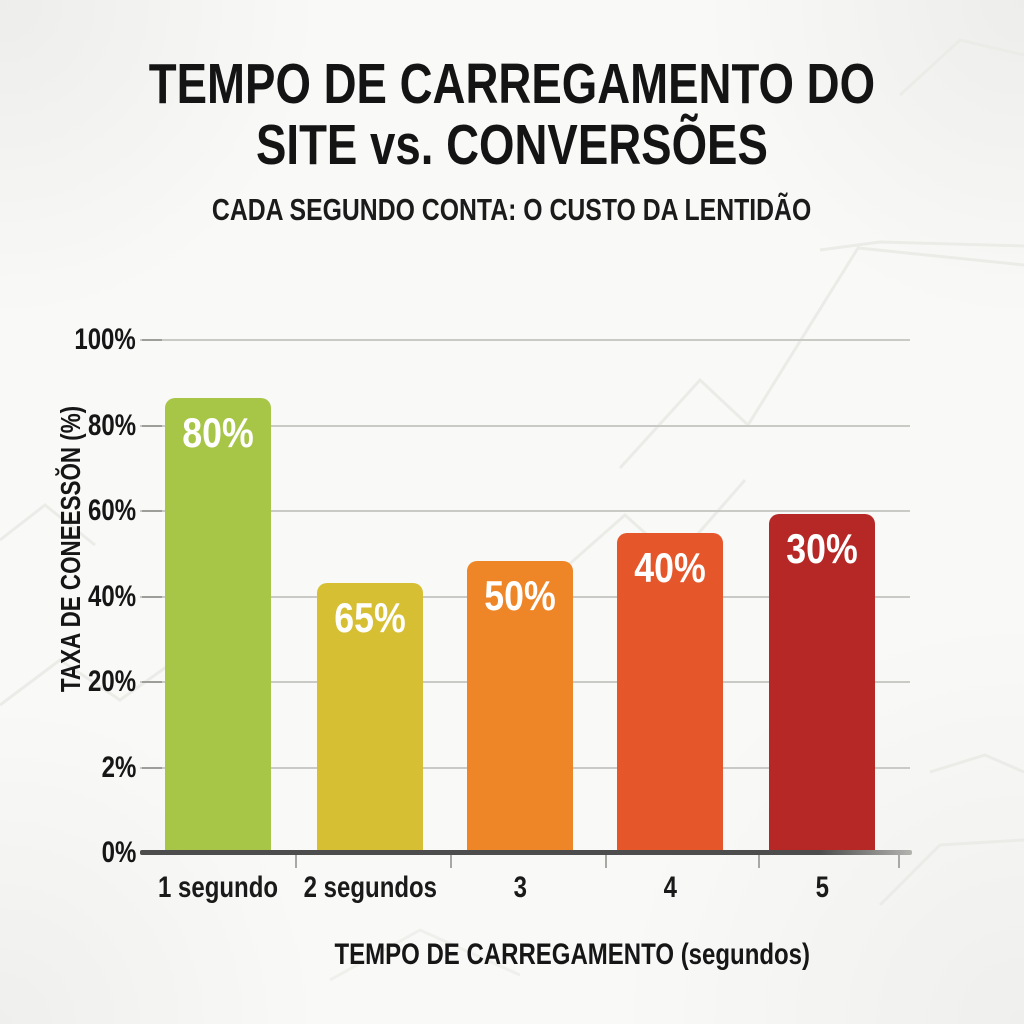 Image resolution: width=1024 pixels, height=1024 pixels. I want to click on x-category-label: 4, so click(670, 888).